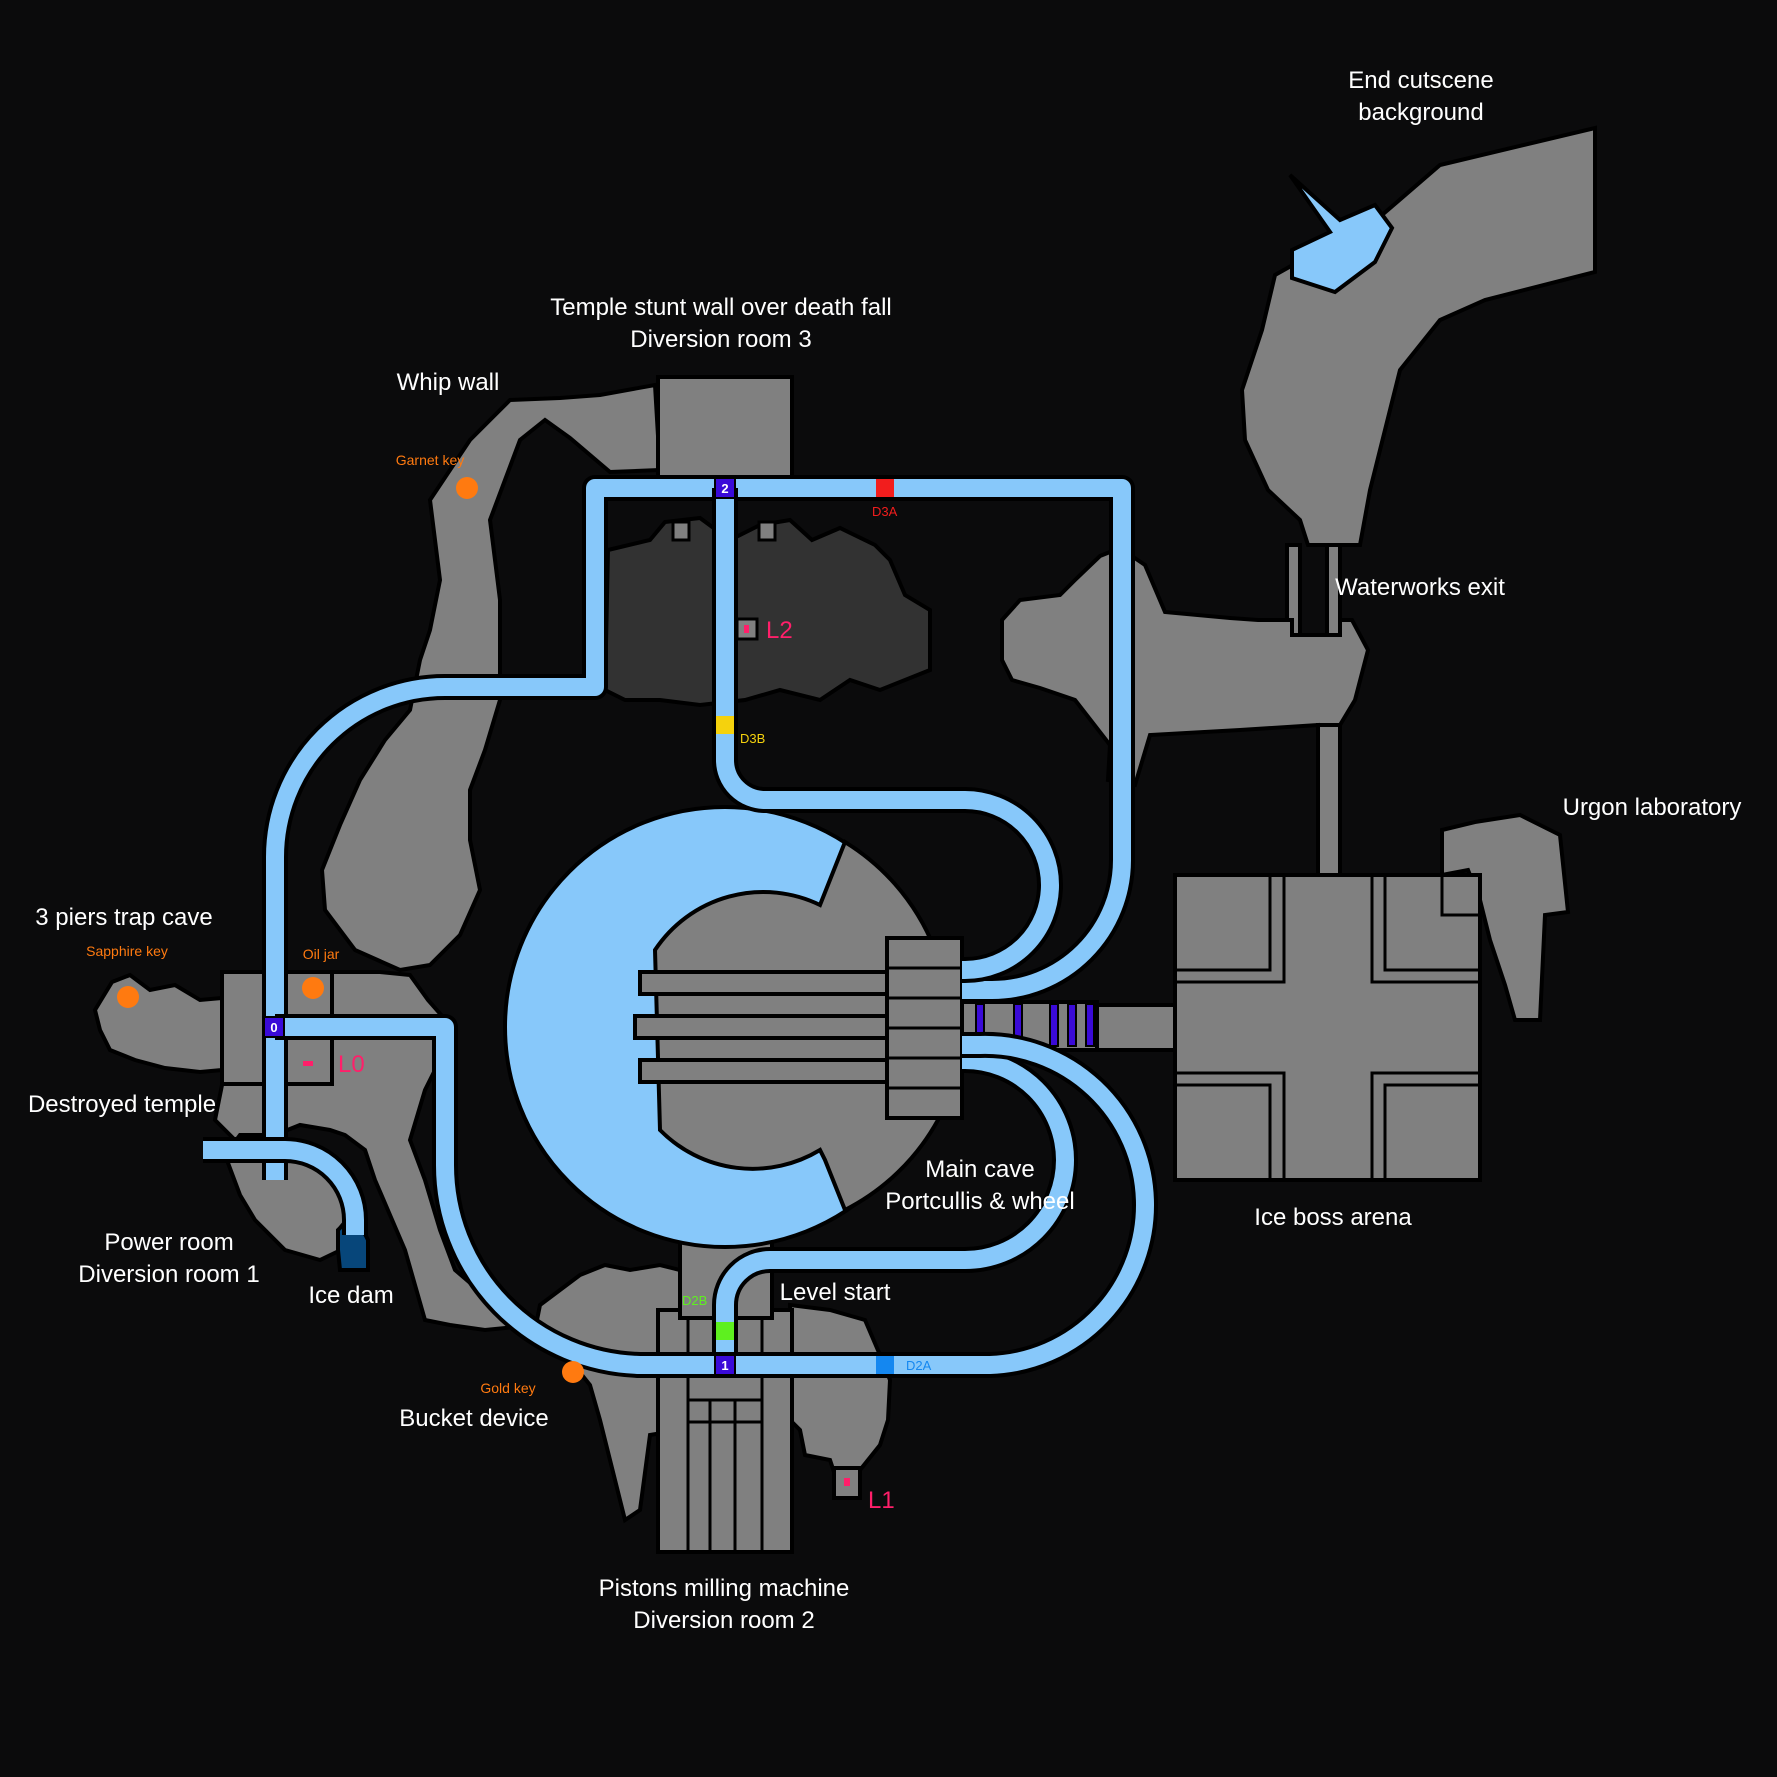 This screenshot has width=1777, height=1777. Describe the element at coordinates (507, 1388) in the screenshot. I see `gold-key-label: Gold key` at that location.